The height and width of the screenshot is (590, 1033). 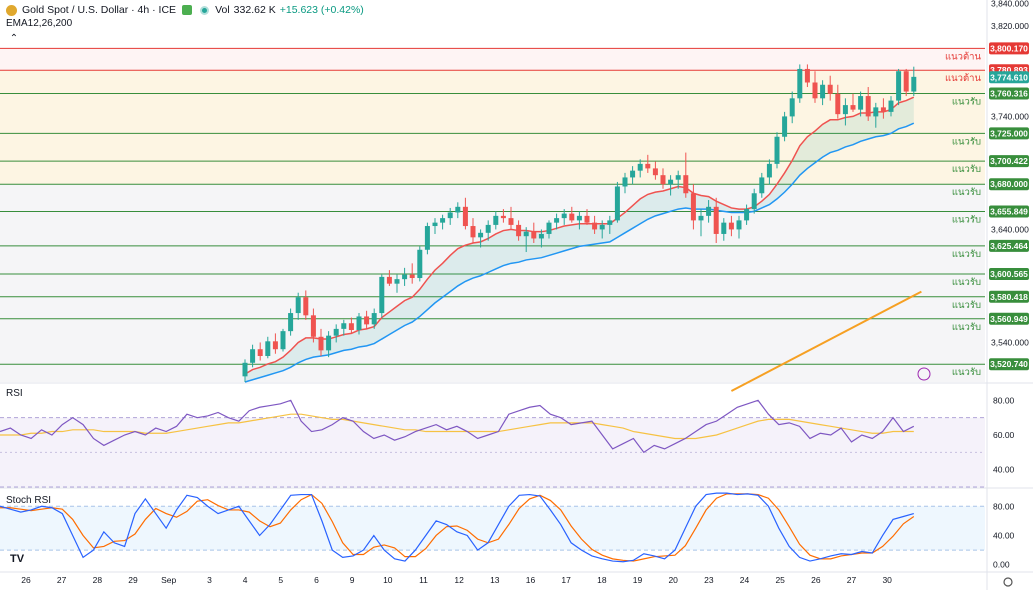 What do you see at coordinates (1004, 470) in the screenshot?
I see `rsi-axis-tick: 40.00` at bounding box center [1004, 470].